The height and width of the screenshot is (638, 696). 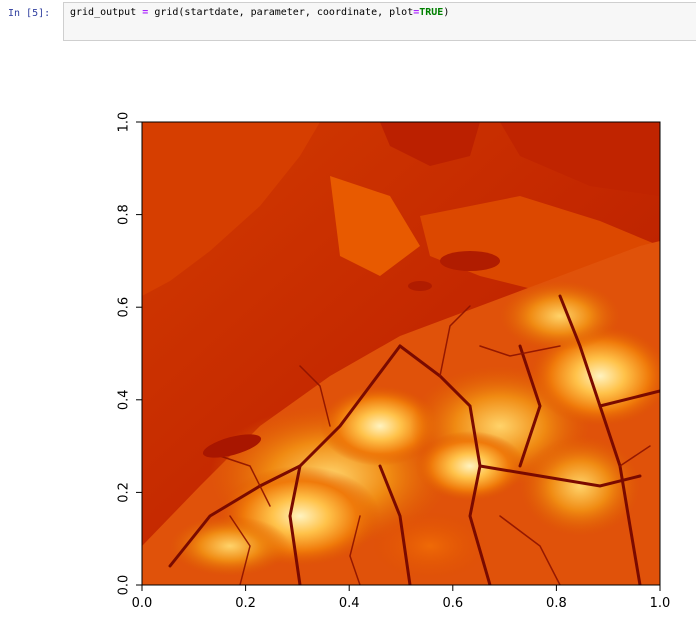 What do you see at coordinates (446, 12) in the screenshot?
I see `code-end: )` at bounding box center [446, 12].